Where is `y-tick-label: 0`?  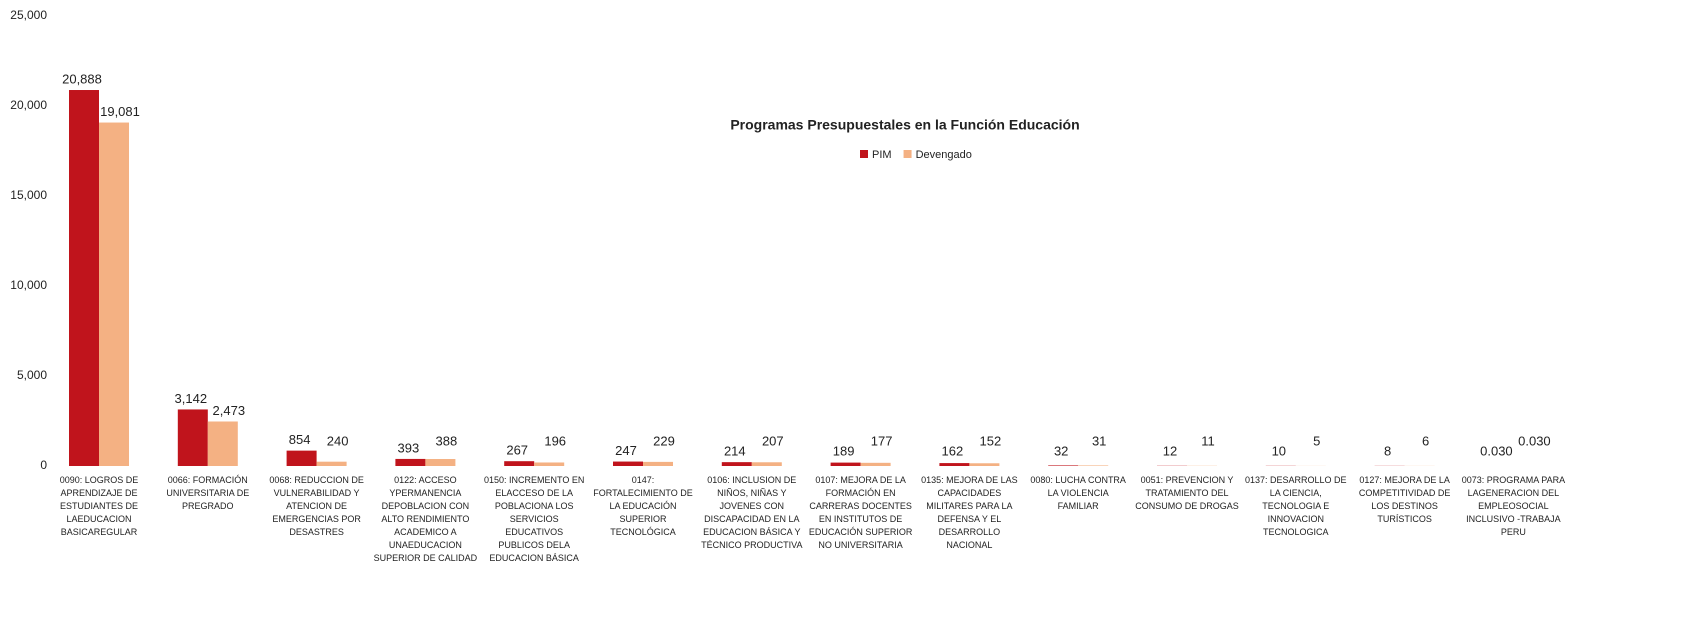
y-tick-label: 0 is located at coordinates (43, 465).